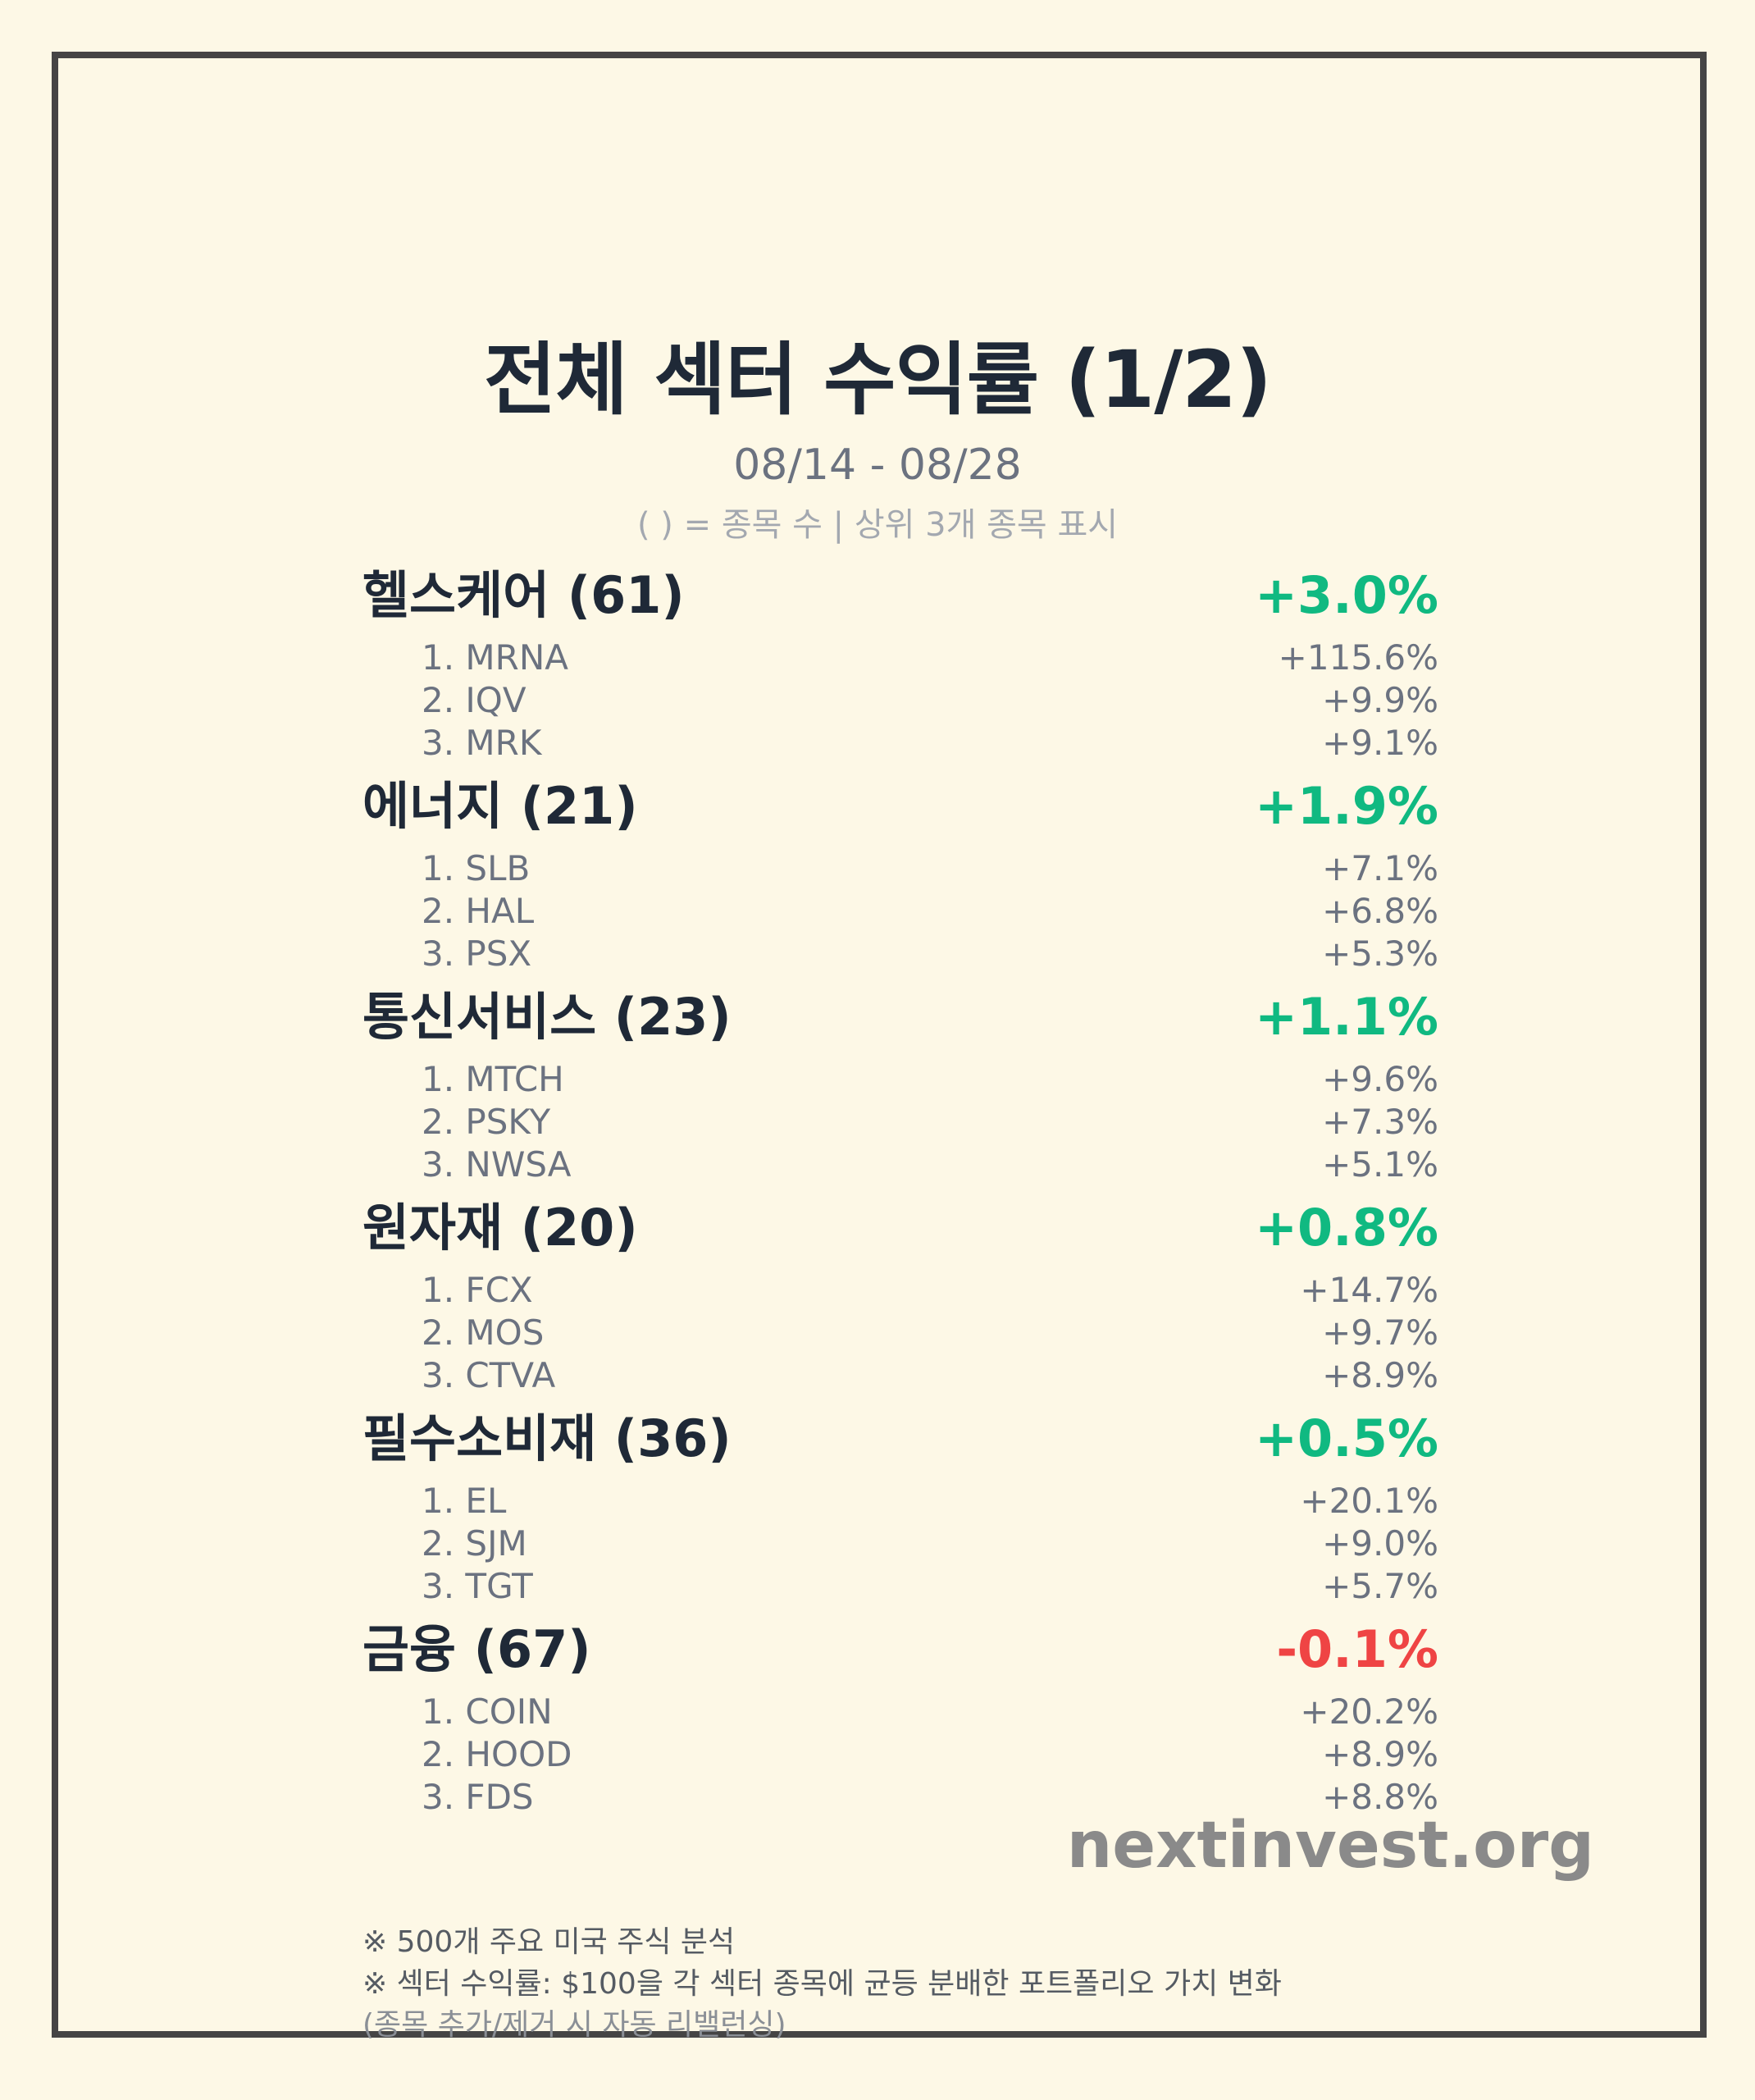  I want to click on stock-row: 3. PSX +5.3%, so click(900, 954).